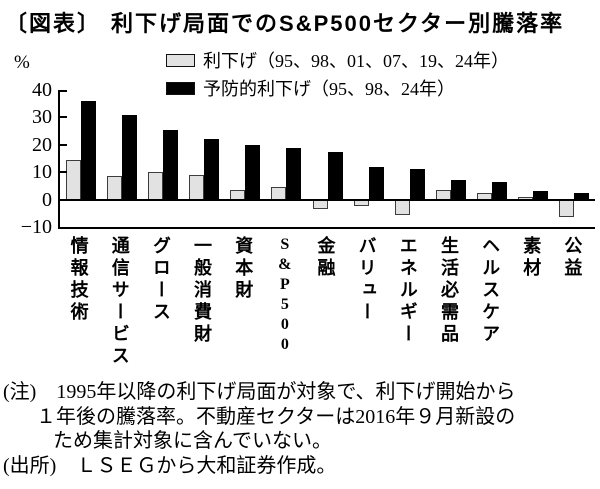  I want to click on chart-title: 利下げ局面でのS&P500セクター別騰落率, so click(338, 23).